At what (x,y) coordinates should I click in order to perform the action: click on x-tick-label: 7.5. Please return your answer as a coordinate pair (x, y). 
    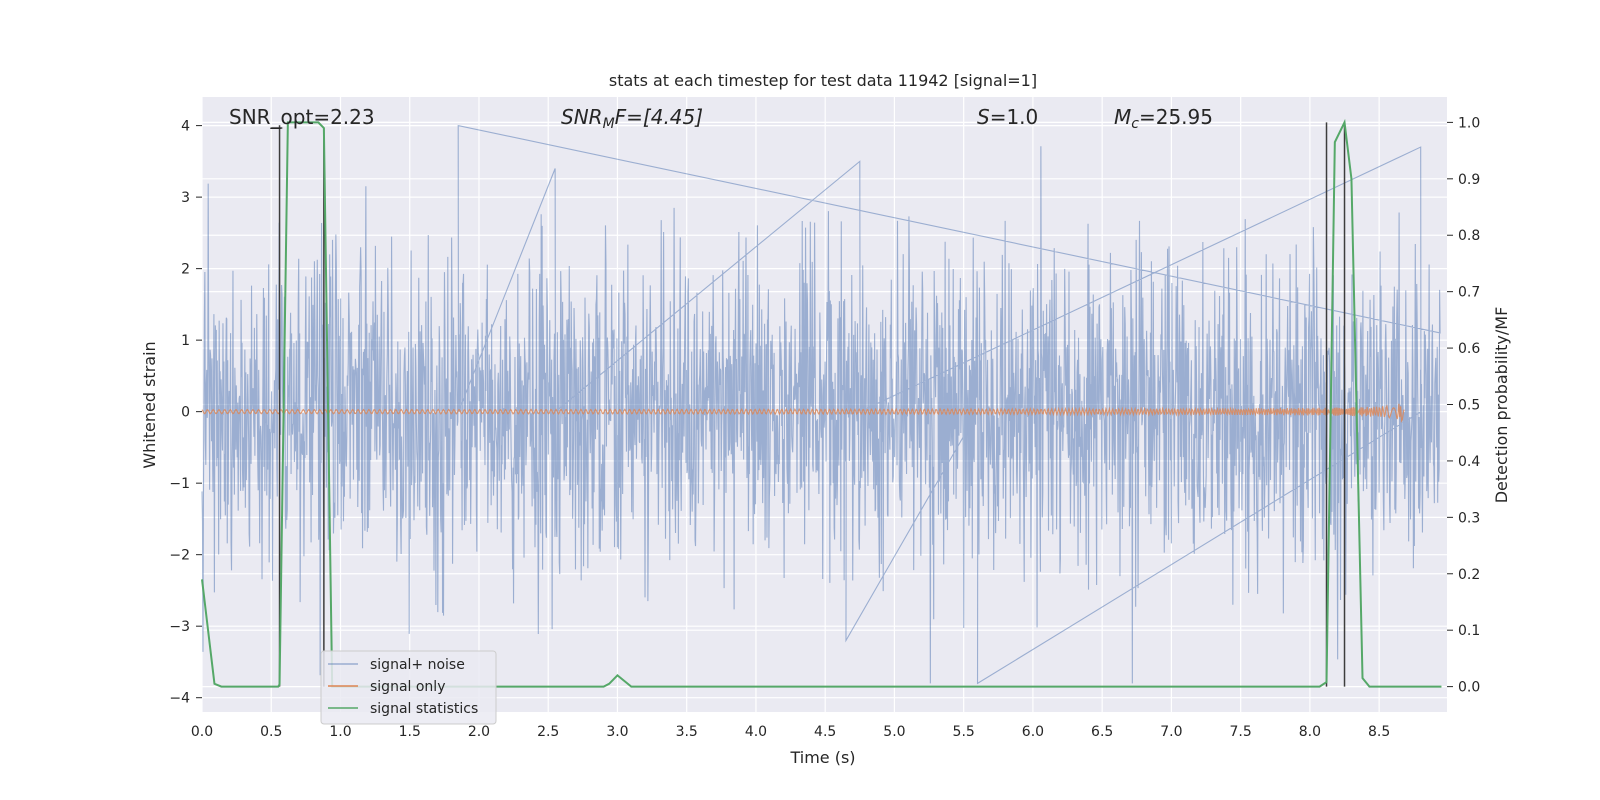
    Looking at the image, I should click on (1241, 732).